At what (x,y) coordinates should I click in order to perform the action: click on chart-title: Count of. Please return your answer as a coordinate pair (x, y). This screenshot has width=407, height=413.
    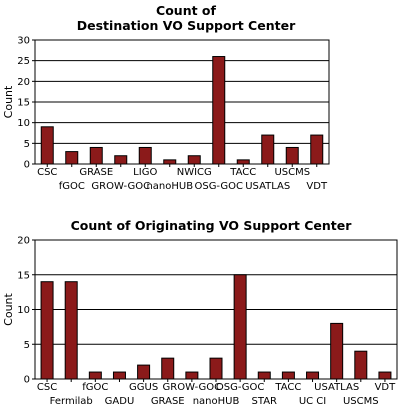
    Looking at the image, I should click on (186, 10).